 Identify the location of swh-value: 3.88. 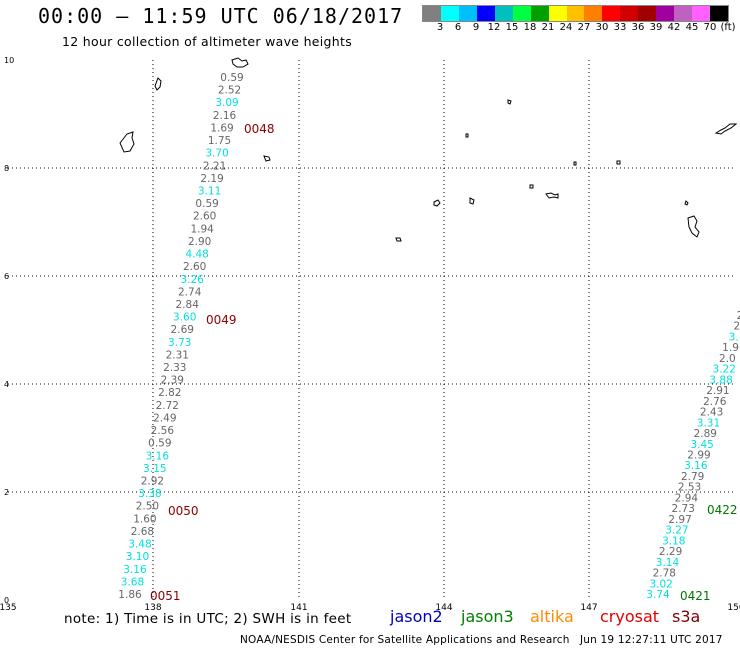
(720, 380).